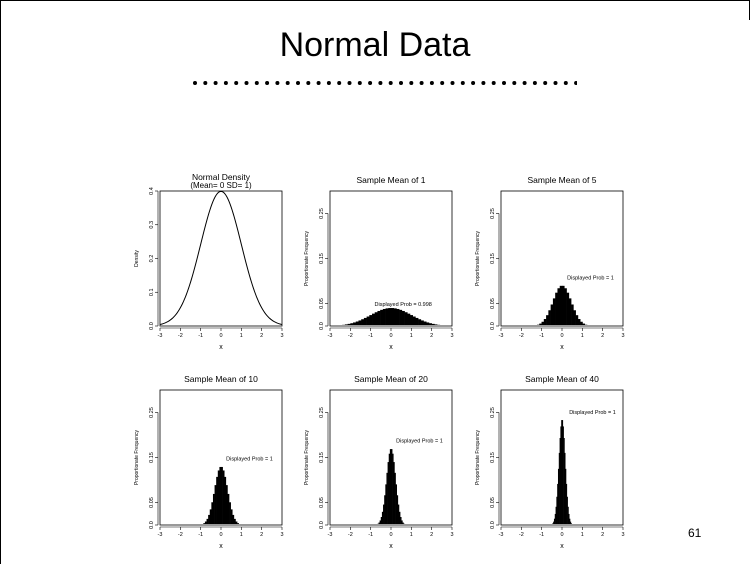 This screenshot has width=750, height=564. What do you see at coordinates (221, 379) in the screenshot?
I see `chart-title: Sample Mean of 10` at bounding box center [221, 379].